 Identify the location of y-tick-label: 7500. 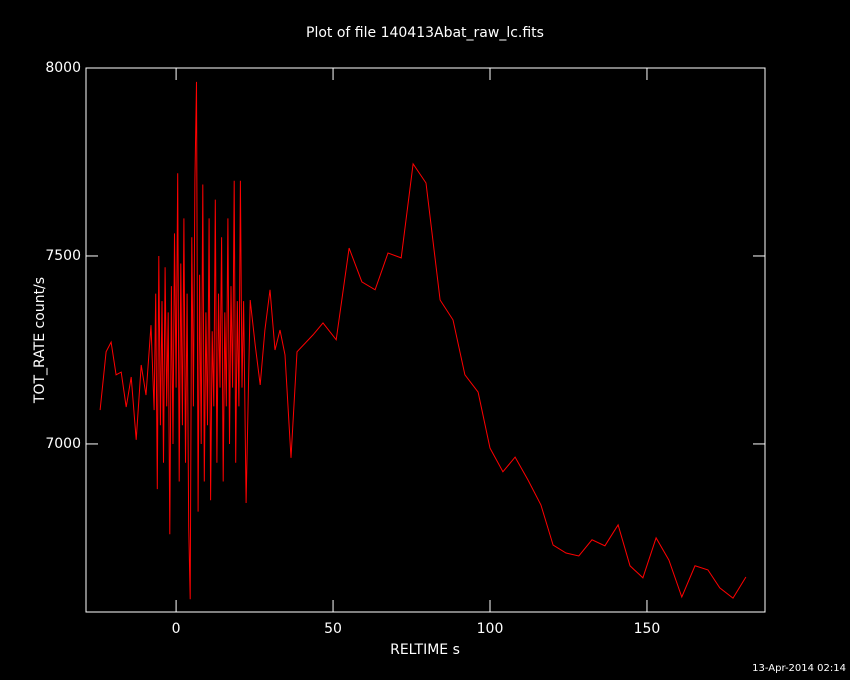
(63, 256).